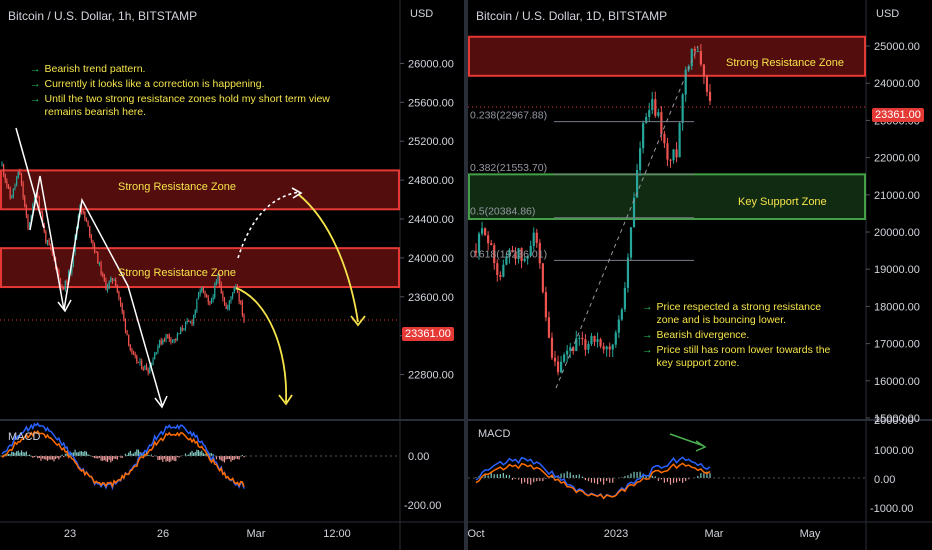 The image size is (932, 550). What do you see at coordinates (508, 168) in the screenshot?
I see `fib-level-label: 0.382(21553.70)` at bounding box center [508, 168].